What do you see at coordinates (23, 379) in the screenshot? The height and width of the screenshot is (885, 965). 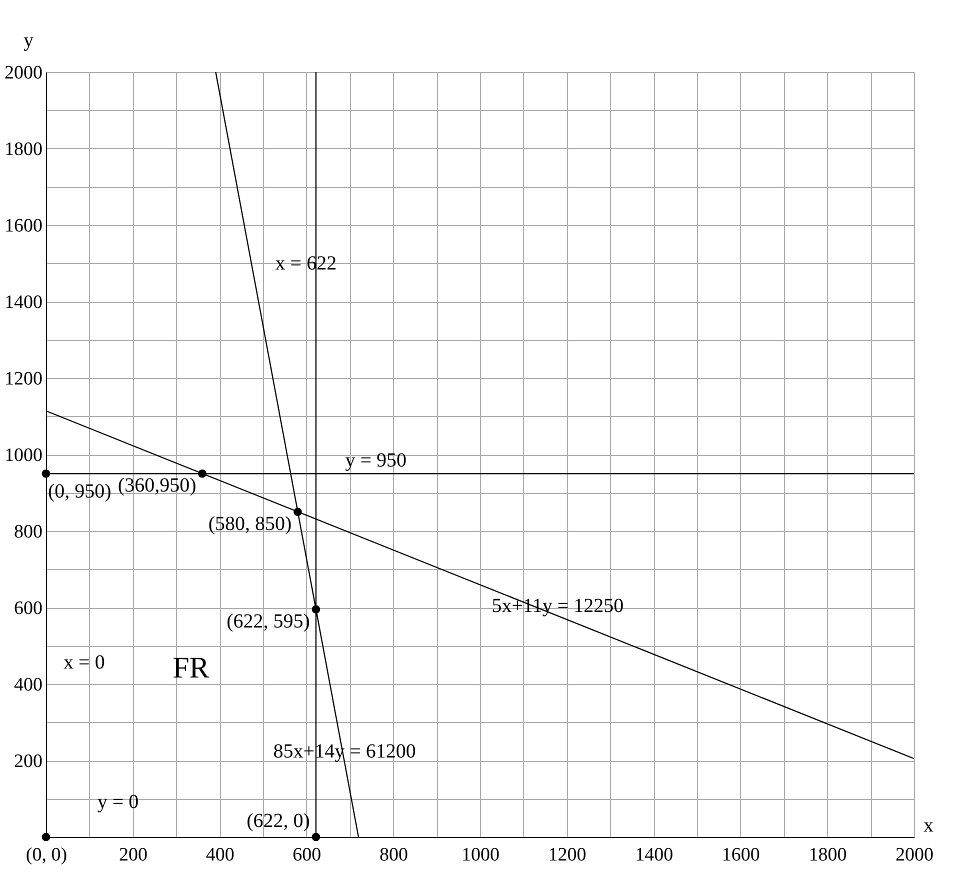 I see `y-tick-label: 1200` at bounding box center [23, 379].